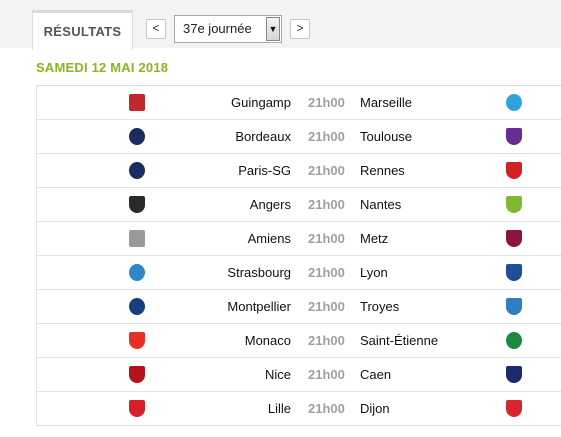 Image resolution: width=561 pixels, height=437 pixels. Describe the element at coordinates (298, 239) in the screenshot. I see `match-row: Amiens 21h00 Metz` at that location.